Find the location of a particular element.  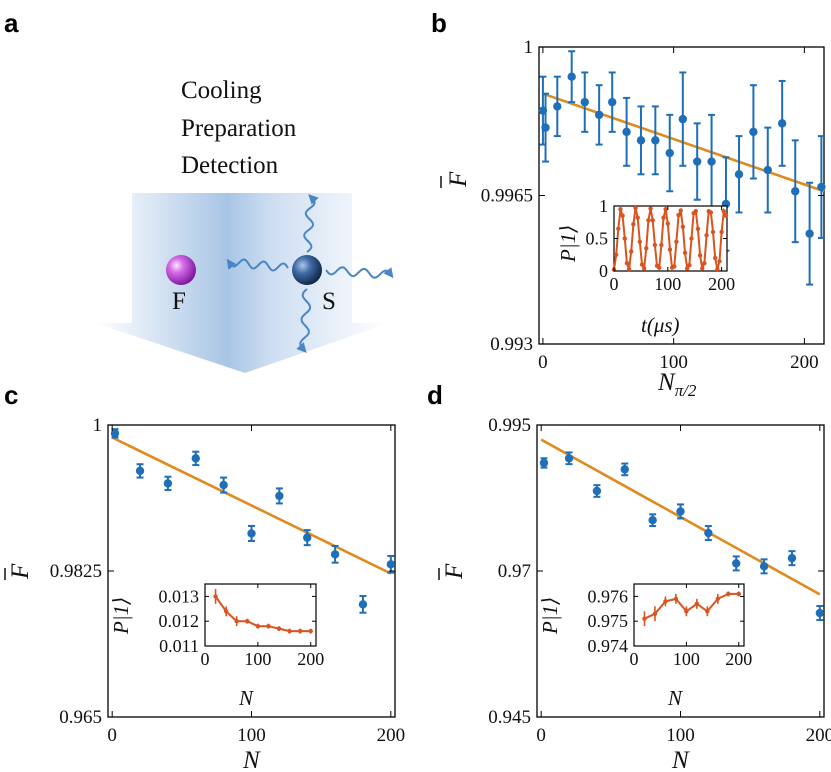

ytick-label: 0.9965 is located at coordinates (507, 196).